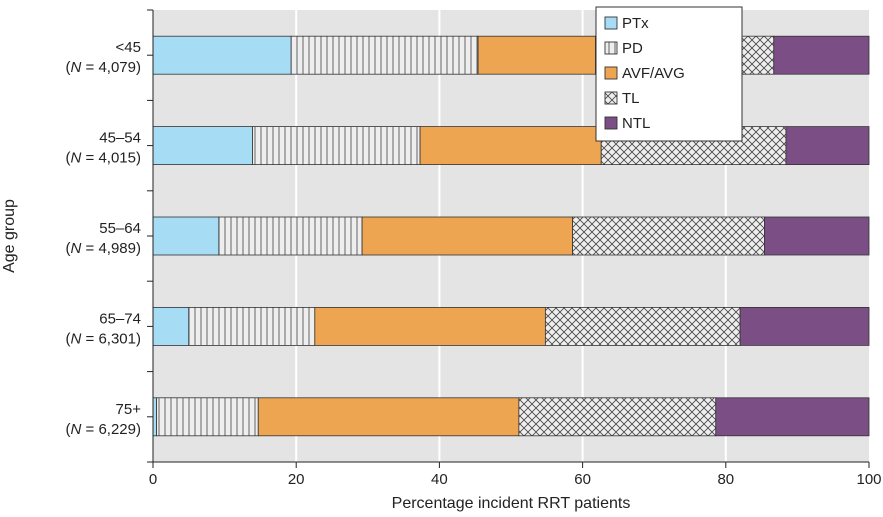  I want to click on x-tick-label: 100, so click(868, 479).